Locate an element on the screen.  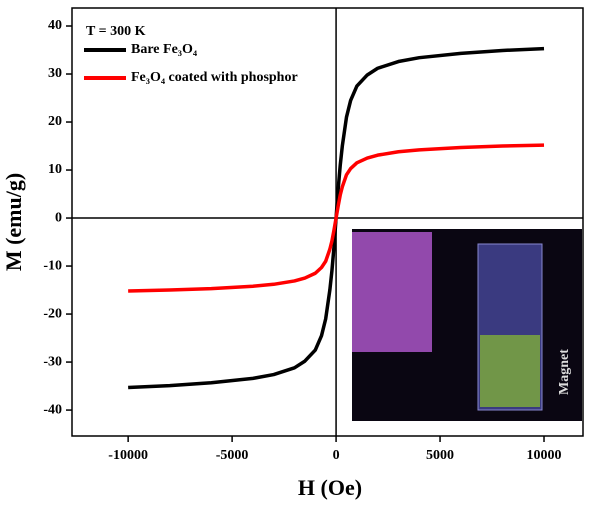
y-tick-label: -30 is located at coordinates (52, 361).